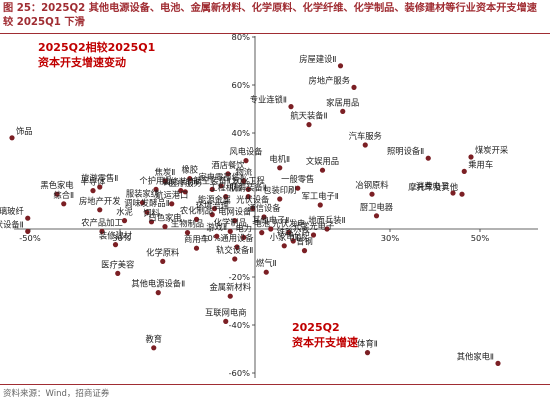  I want to click on data-point-label: 航海装备Ⅱ, so click(248, 188).